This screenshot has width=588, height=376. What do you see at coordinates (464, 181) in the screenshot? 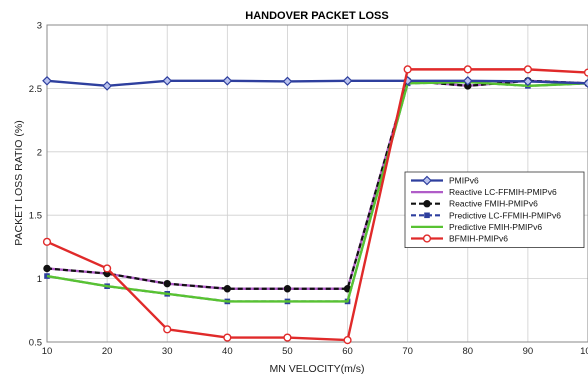
I see `legend-label: PMIPv6` at bounding box center [464, 181].